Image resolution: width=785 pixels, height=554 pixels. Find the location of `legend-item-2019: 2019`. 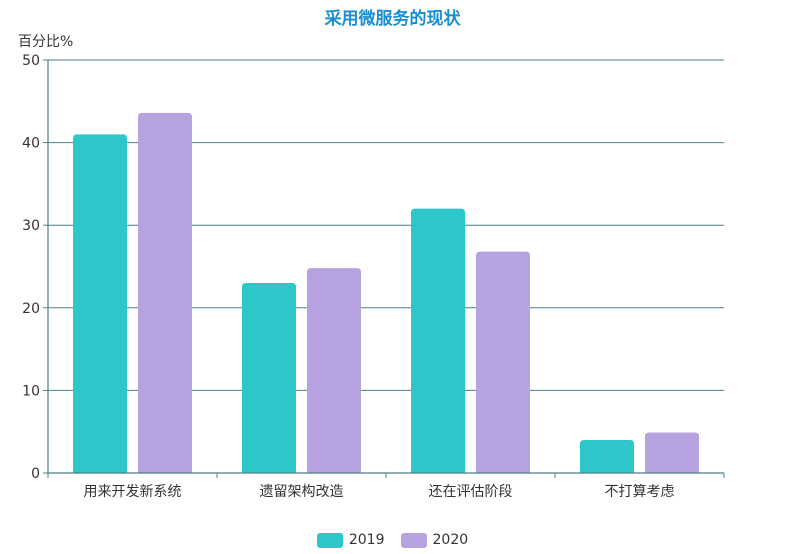

legend-item-2019: 2019 is located at coordinates (350, 540).